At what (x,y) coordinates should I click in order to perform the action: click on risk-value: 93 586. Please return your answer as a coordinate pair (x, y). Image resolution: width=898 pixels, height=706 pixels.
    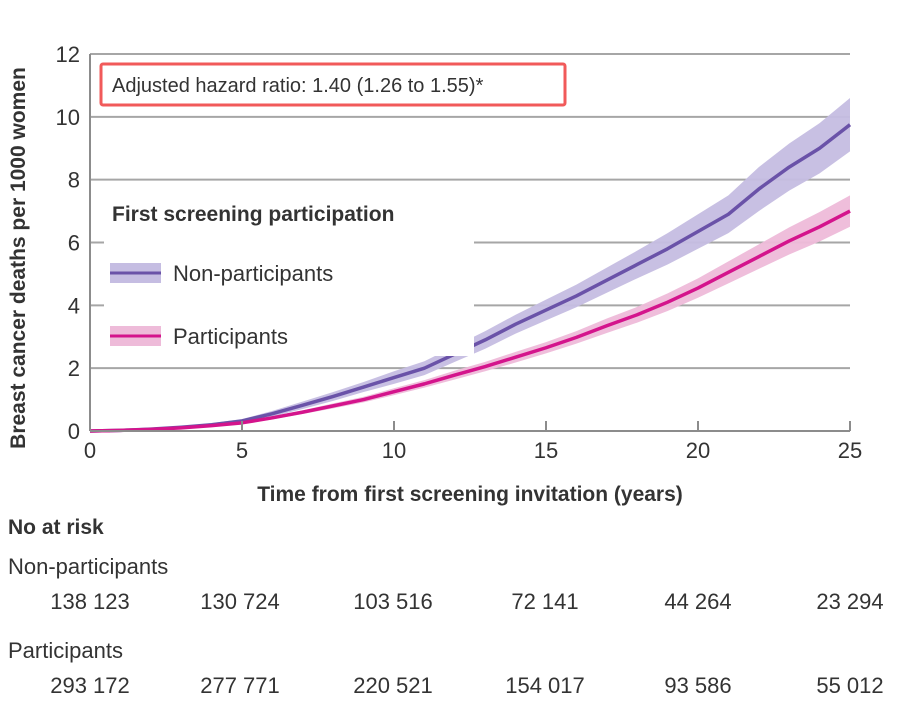
    Looking at the image, I should click on (698, 685).